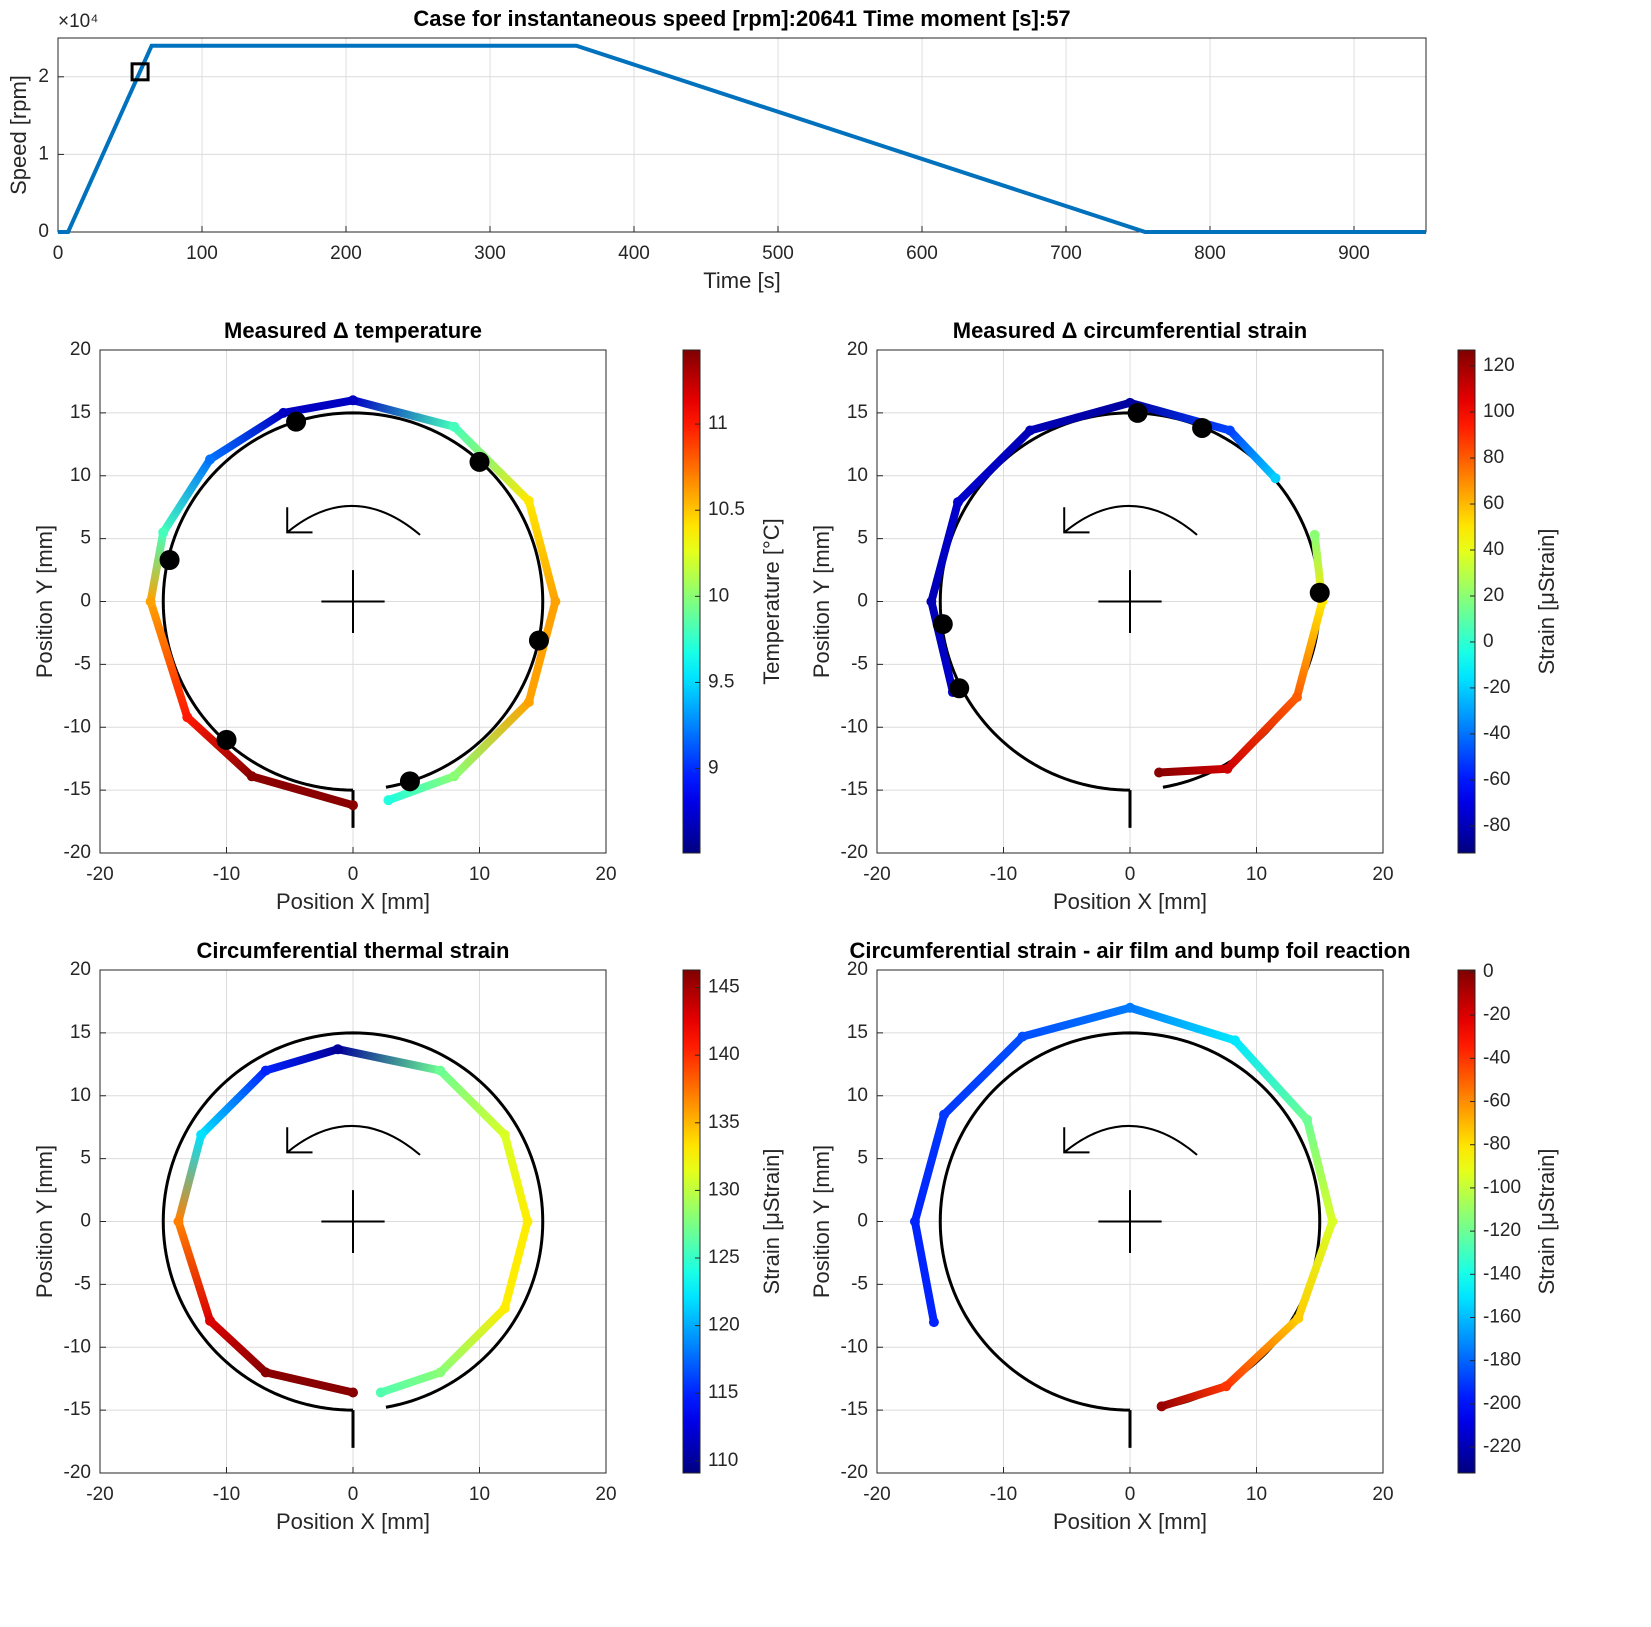 This screenshot has width=1651, height=1627. Describe the element at coordinates (724, 1257) in the screenshot. I see `colorbar-tick-label: 125` at that location.